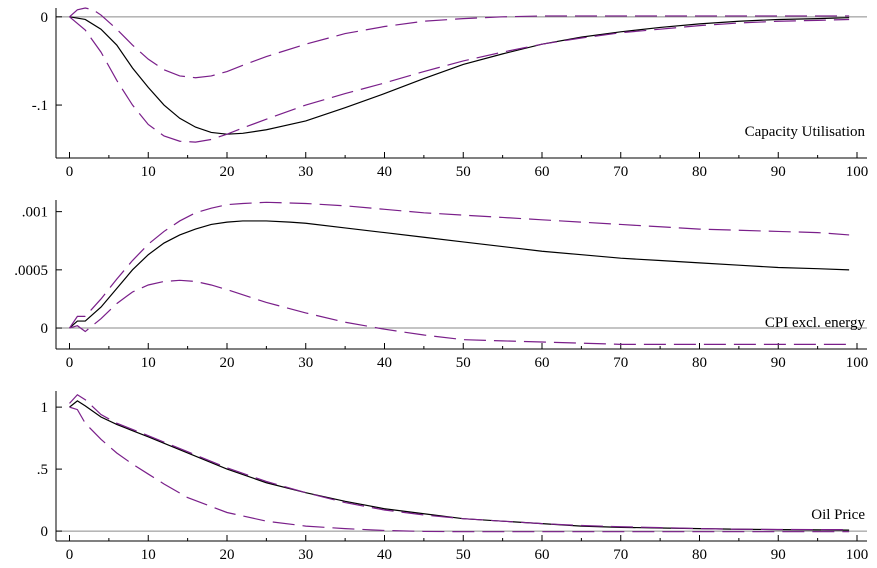  I want to click on panel-label: Oil Price, so click(838, 515).